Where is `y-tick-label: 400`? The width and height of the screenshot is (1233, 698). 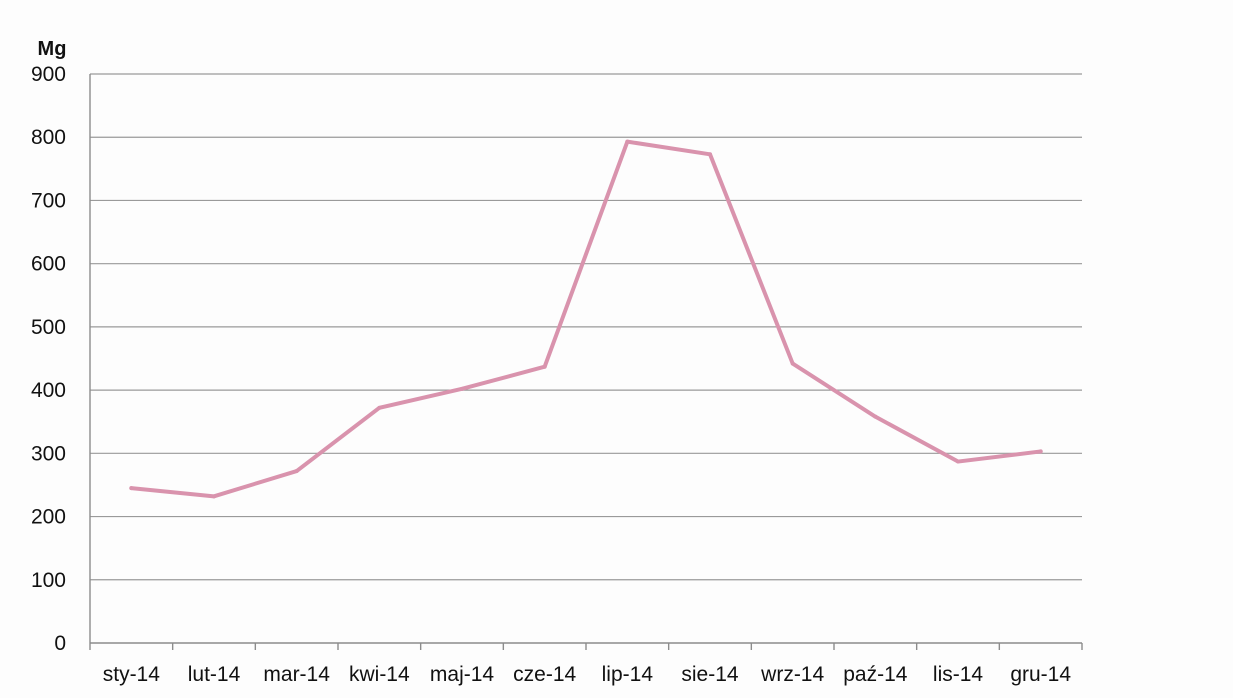
y-tick-label: 400 is located at coordinates (48, 390).